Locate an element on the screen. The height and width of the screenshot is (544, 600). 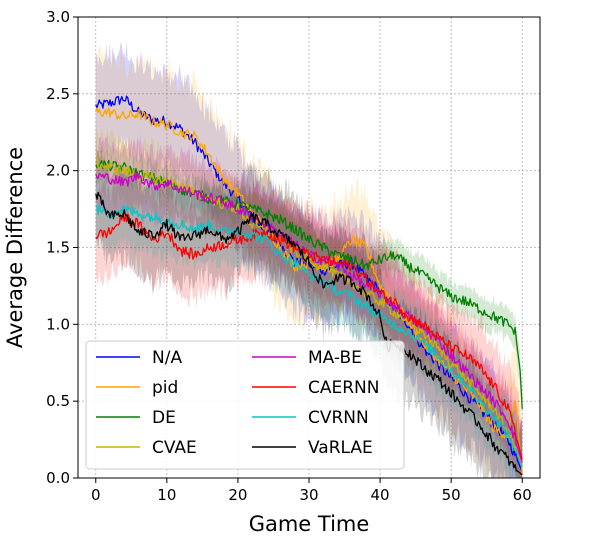
y-tick-label: 2.5 is located at coordinates (58, 94).